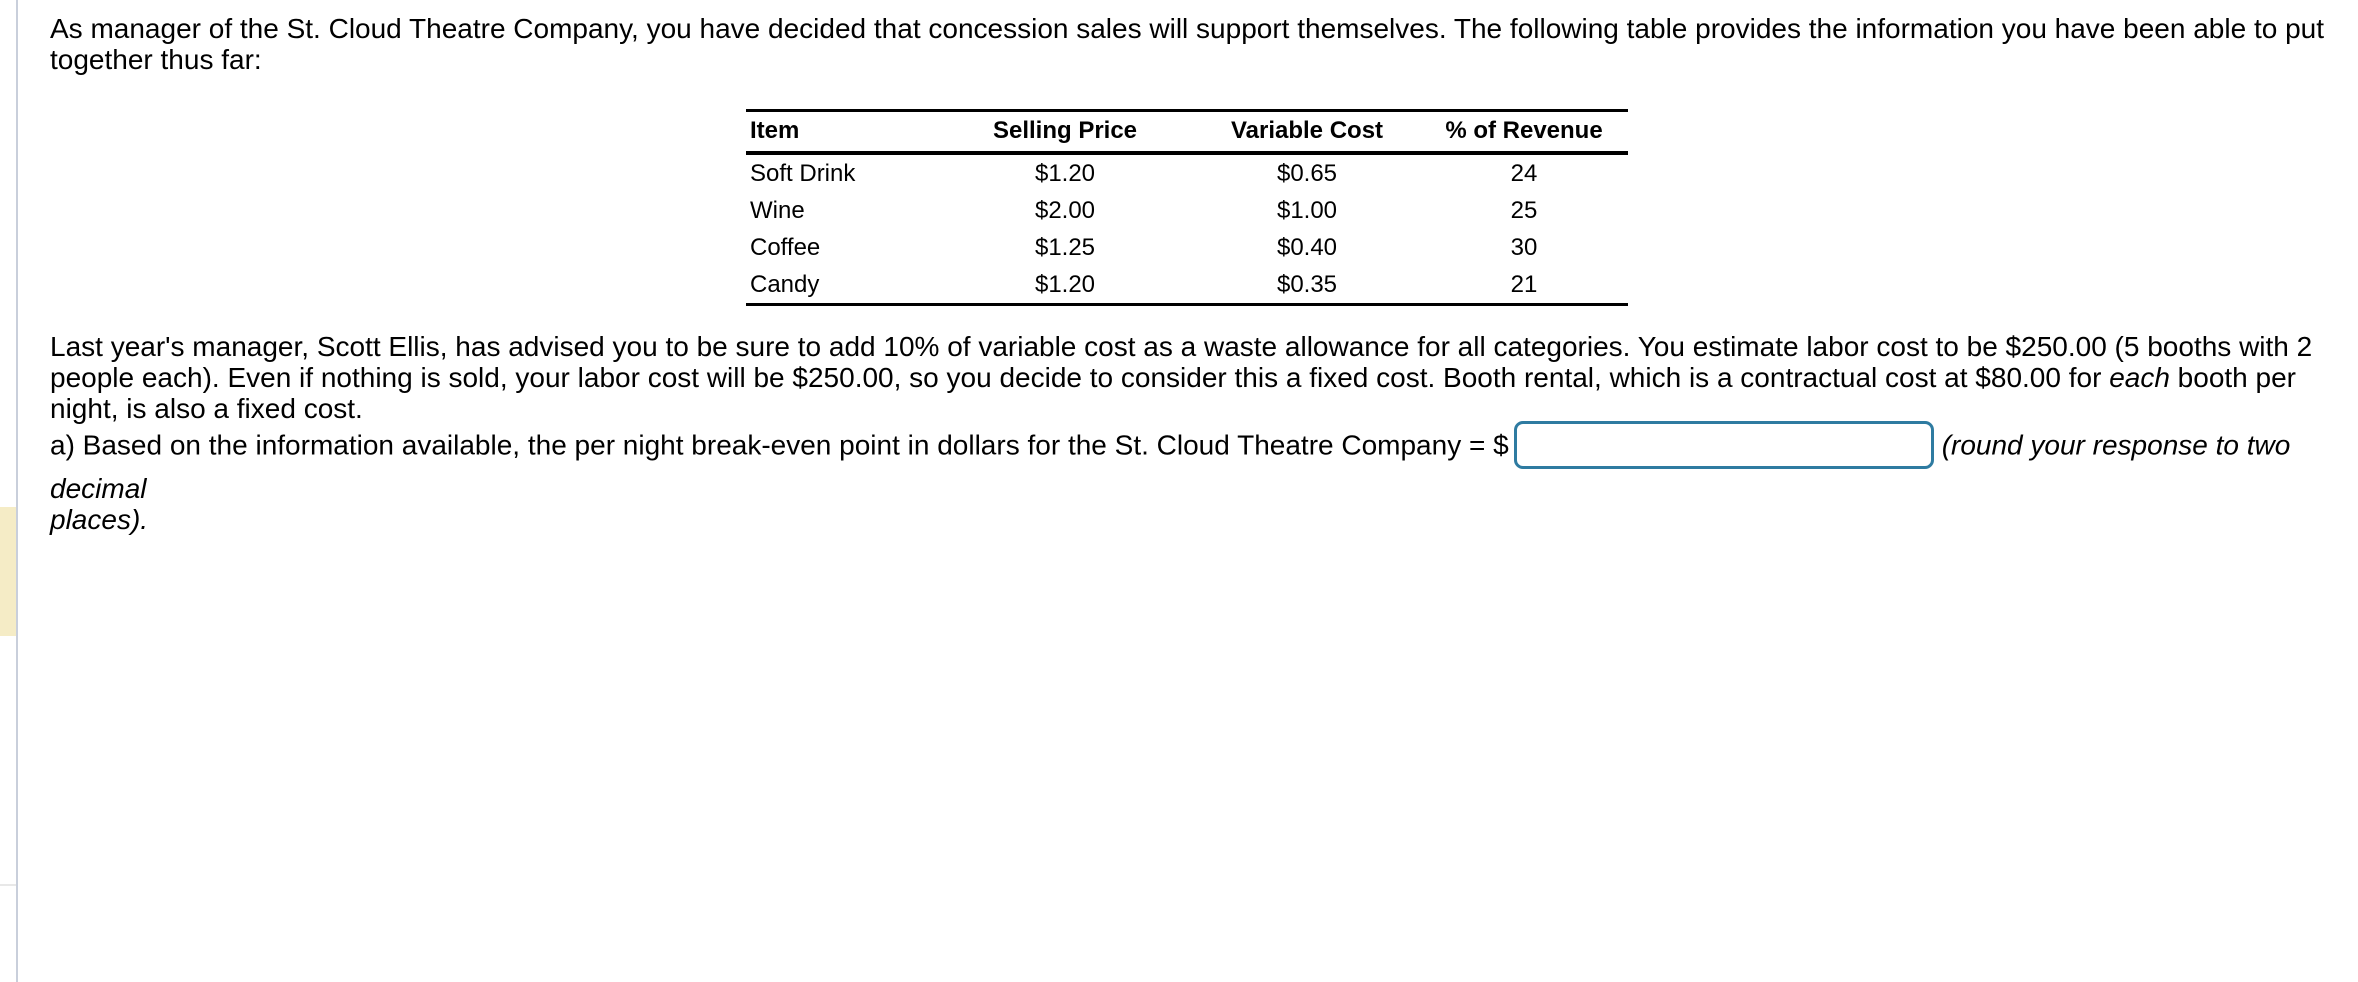  What do you see at coordinates (1524, 210) in the screenshot?
I see `cell-pct-revenue: 25` at bounding box center [1524, 210].